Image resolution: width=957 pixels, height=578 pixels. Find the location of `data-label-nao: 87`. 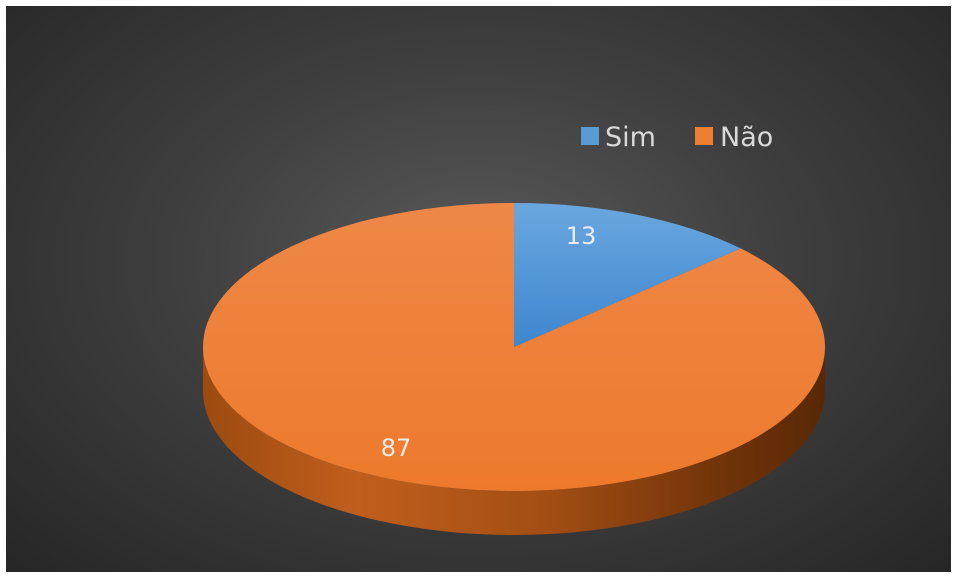

data-label-nao: 87 is located at coordinates (396, 448).